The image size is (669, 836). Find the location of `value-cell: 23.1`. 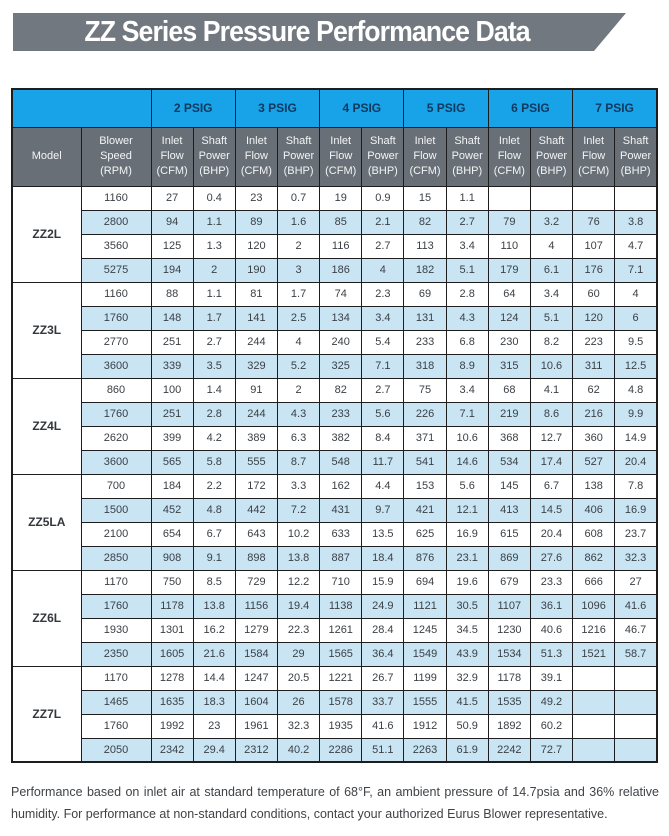

value-cell: 23.1 is located at coordinates (467, 558).